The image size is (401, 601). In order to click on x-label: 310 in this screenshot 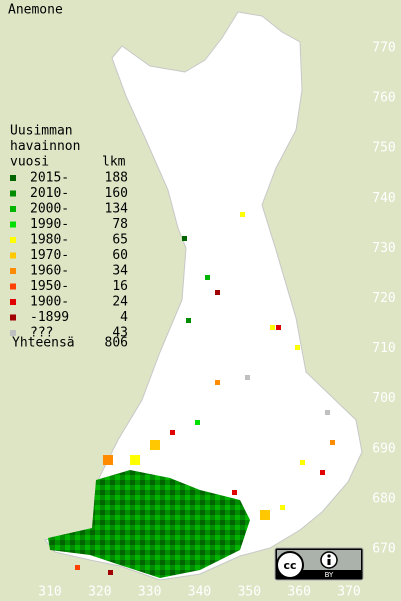, I will do `click(49, 592)`.